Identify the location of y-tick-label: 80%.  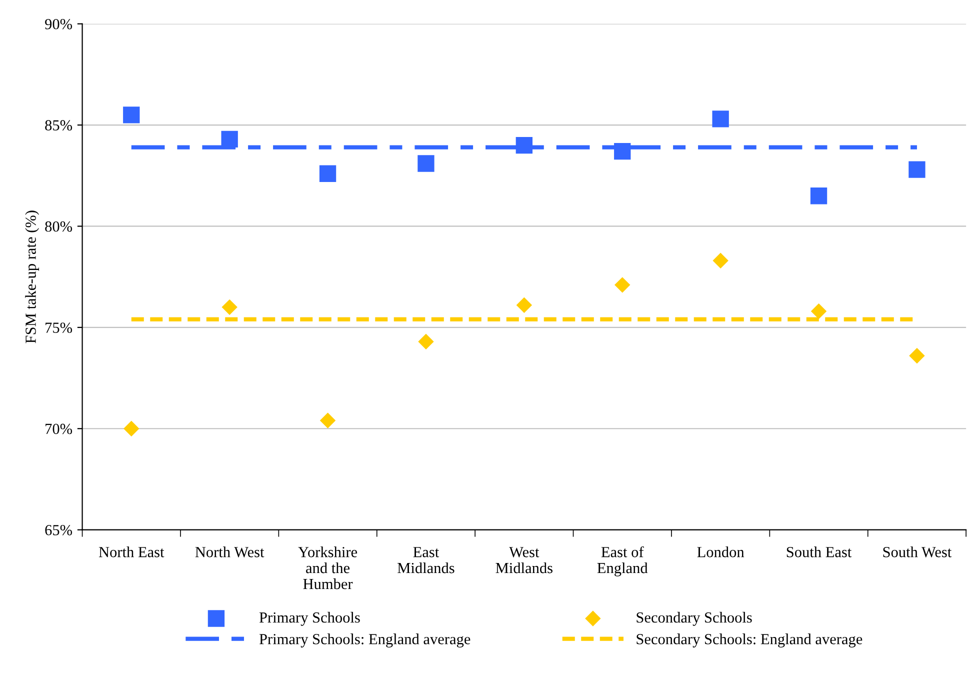
(58, 226).